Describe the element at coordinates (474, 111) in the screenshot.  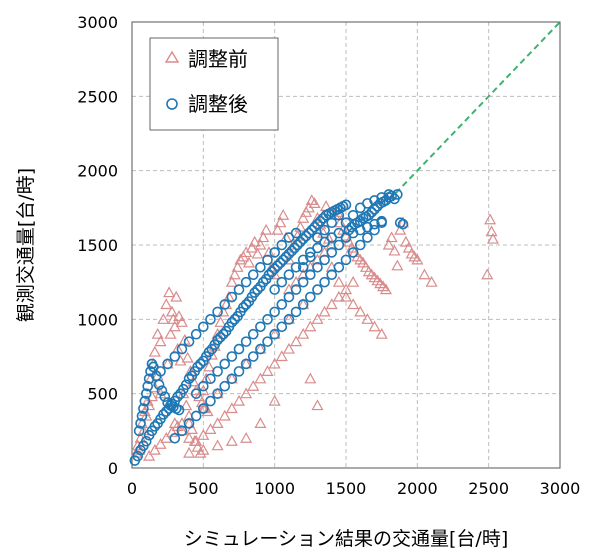
I see `reference-line` at that location.